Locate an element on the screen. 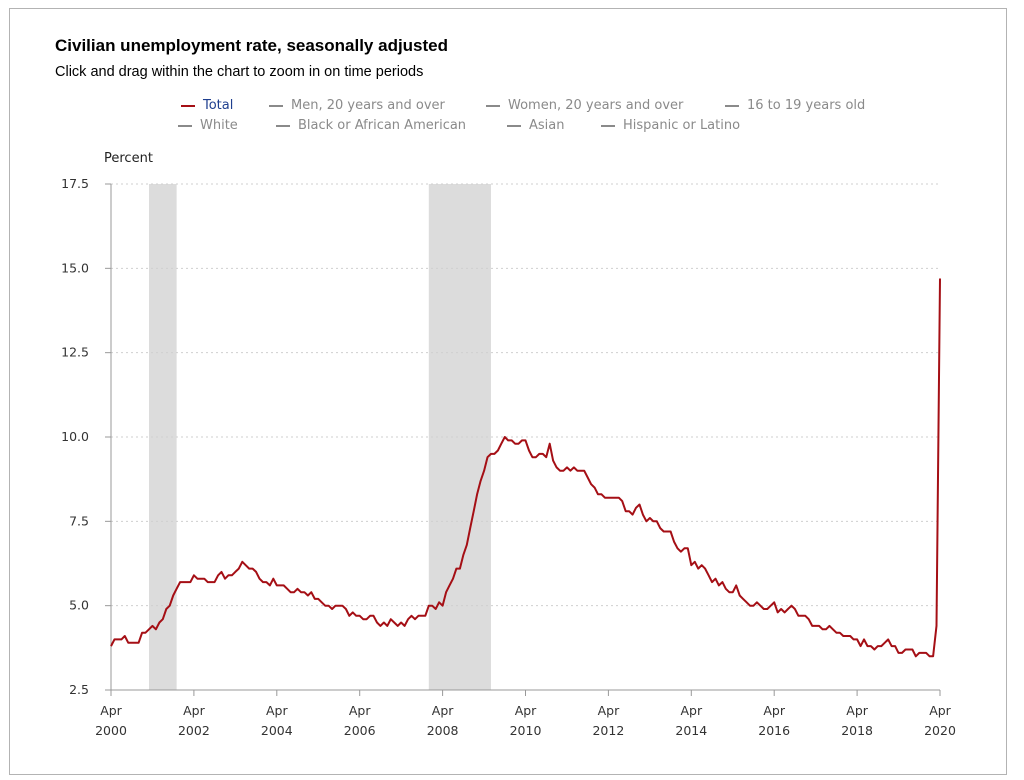  legend-swatch-total is located at coordinates (188, 105).